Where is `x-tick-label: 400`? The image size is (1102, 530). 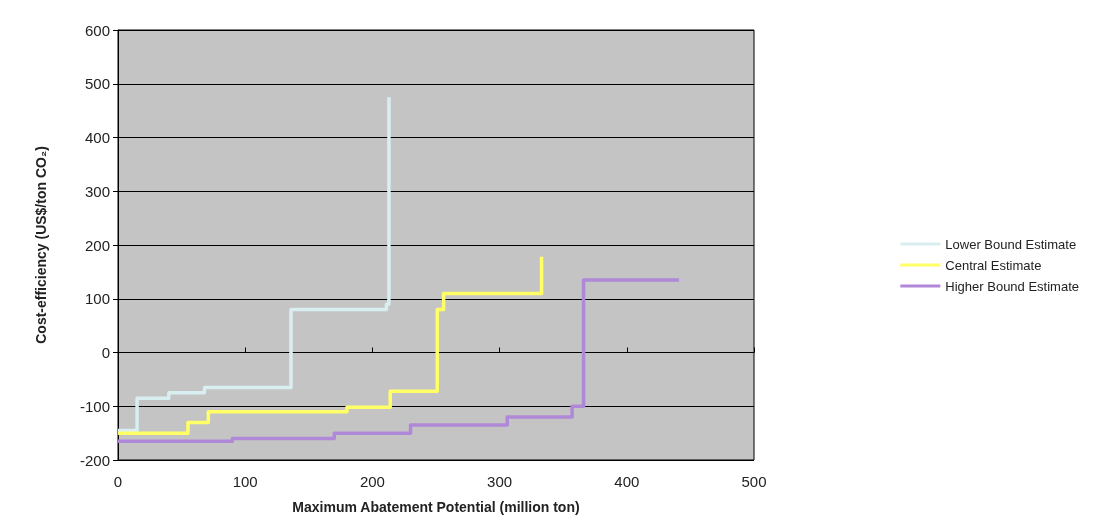 x-tick-label: 400 is located at coordinates (627, 481).